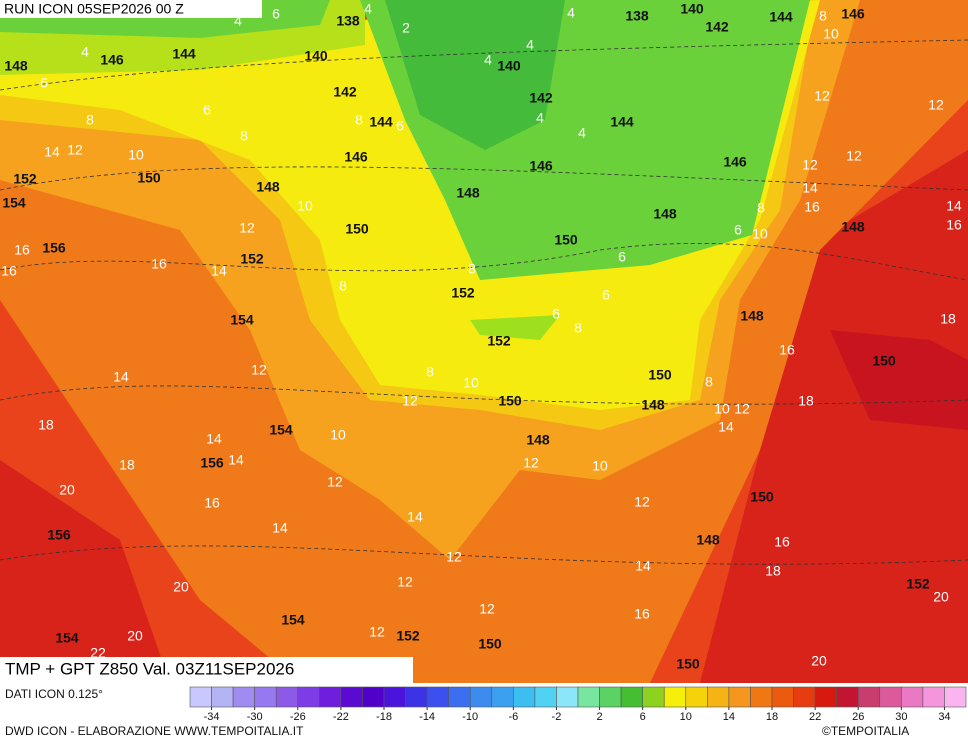 The image size is (968, 745). Describe the element at coordinates (557, 717) in the screenshot. I see `colorbar-tick-label: -2` at that location.